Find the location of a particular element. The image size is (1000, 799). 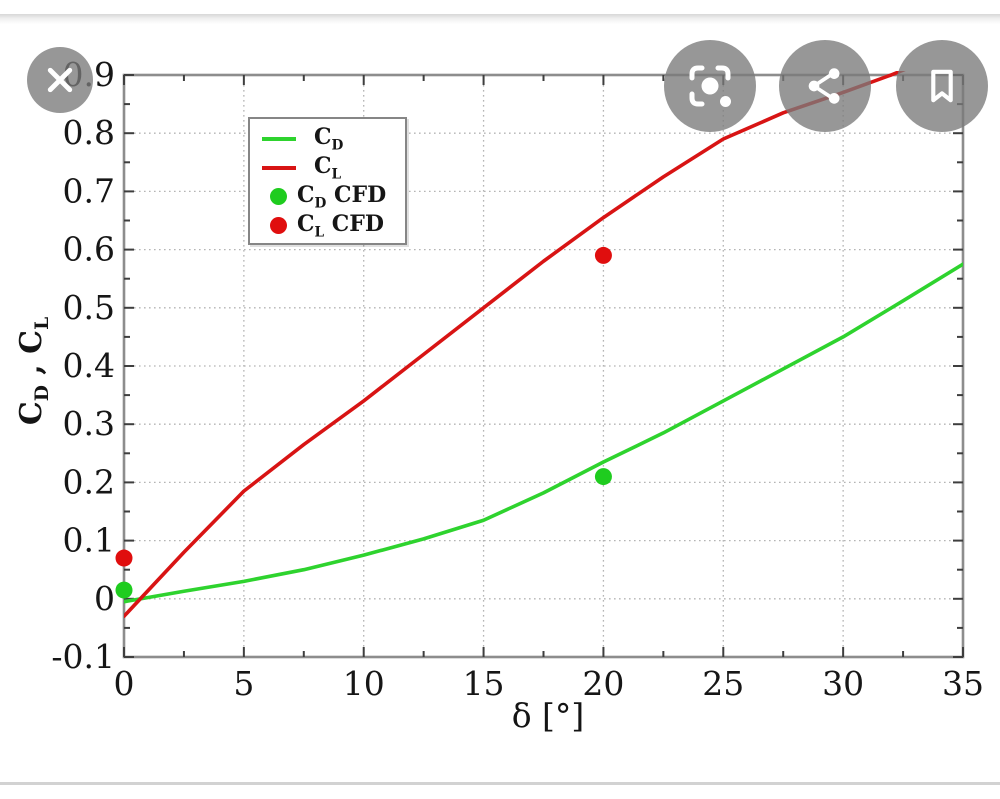

legend-item-cl-cfd: CL CFD is located at coordinates (327, 225).